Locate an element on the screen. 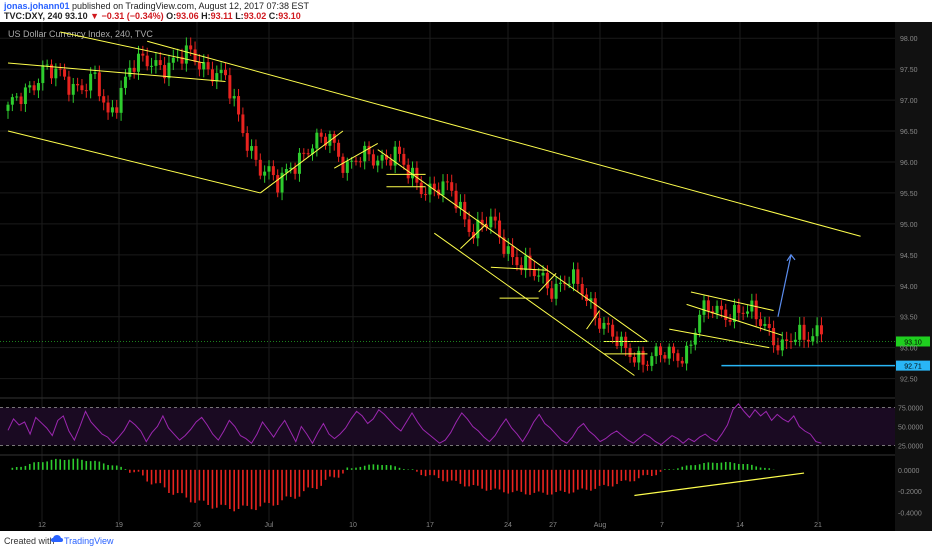 Image resolution: width=932 pixels, height=550 pixels. author-name: jonas.johann01 is located at coordinates (37, 6).